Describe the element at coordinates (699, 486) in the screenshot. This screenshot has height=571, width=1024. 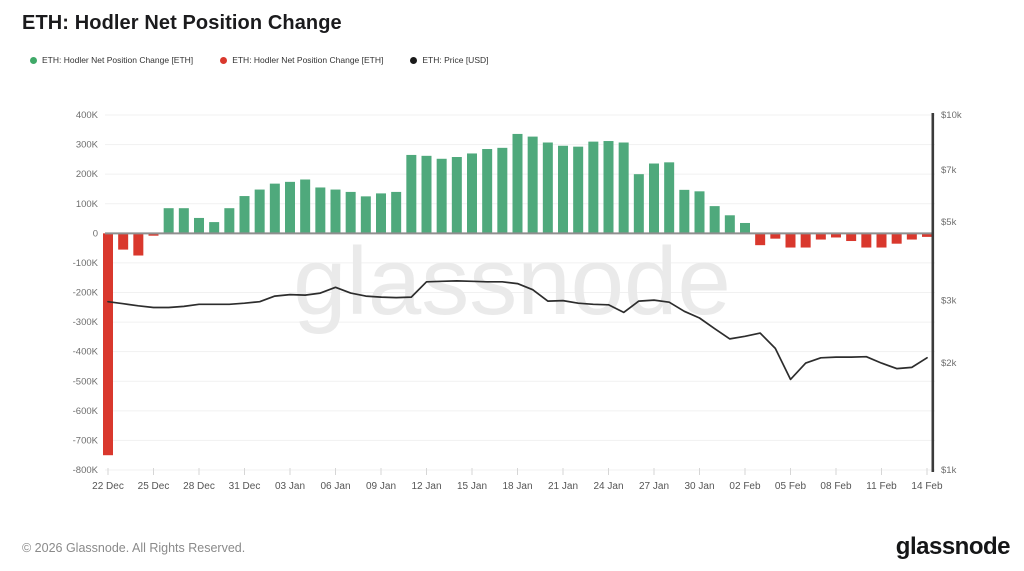
I see `x-axis-label: 30 Jan` at that location.